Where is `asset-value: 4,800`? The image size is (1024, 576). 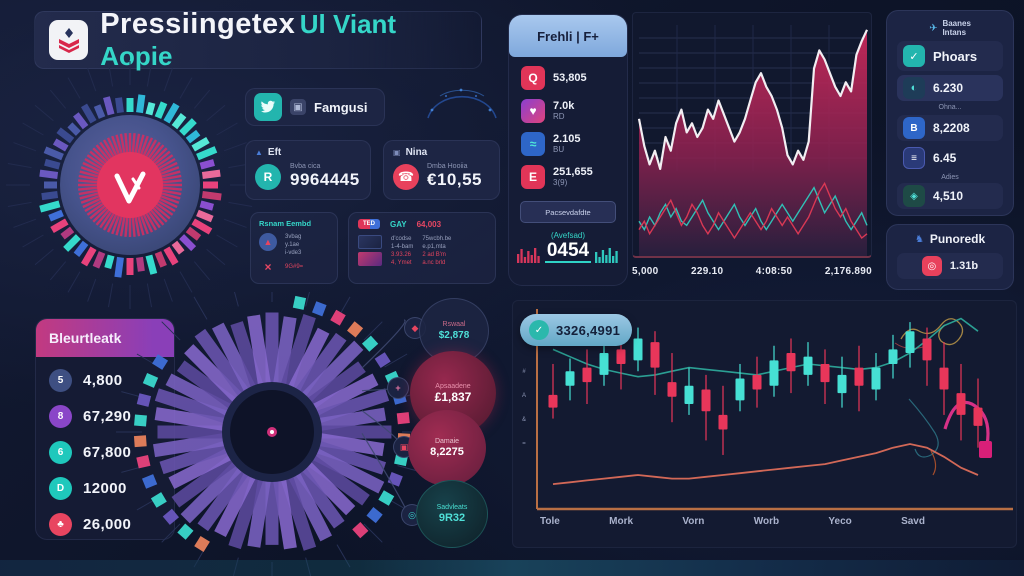
asset-value: 4,800 is located at coordinates (103, 380).